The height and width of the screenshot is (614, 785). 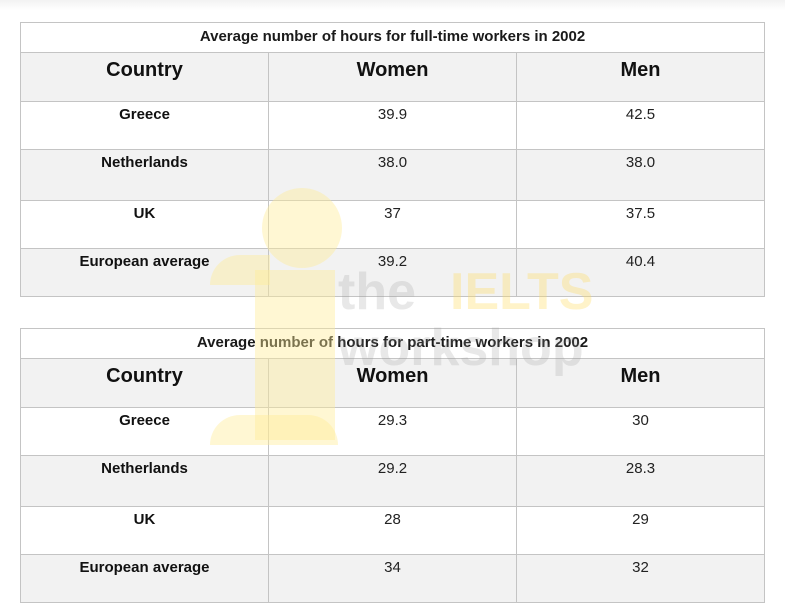 What do you see at coordinates (640, 431) in the screenshot?
I see `men-hours-cell: 30` at bounding box center [640, 431].